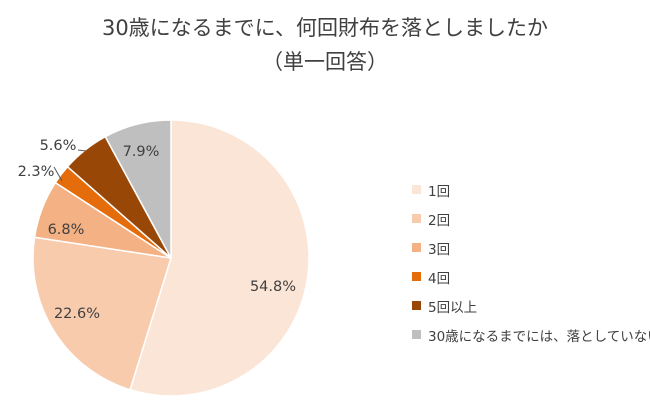 Image resolution: width=650 pixels, height=418 pixels. What do you see at coordinates (325, 28) in the screenshot?
I see `chart-title: 30歳になるまでに、何回財布を落としましたか` at bounding box center [325, 28].